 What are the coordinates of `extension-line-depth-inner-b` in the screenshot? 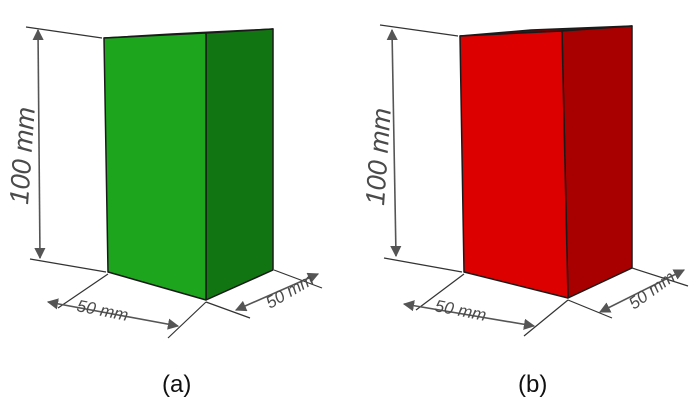 It's located at (590, 309).